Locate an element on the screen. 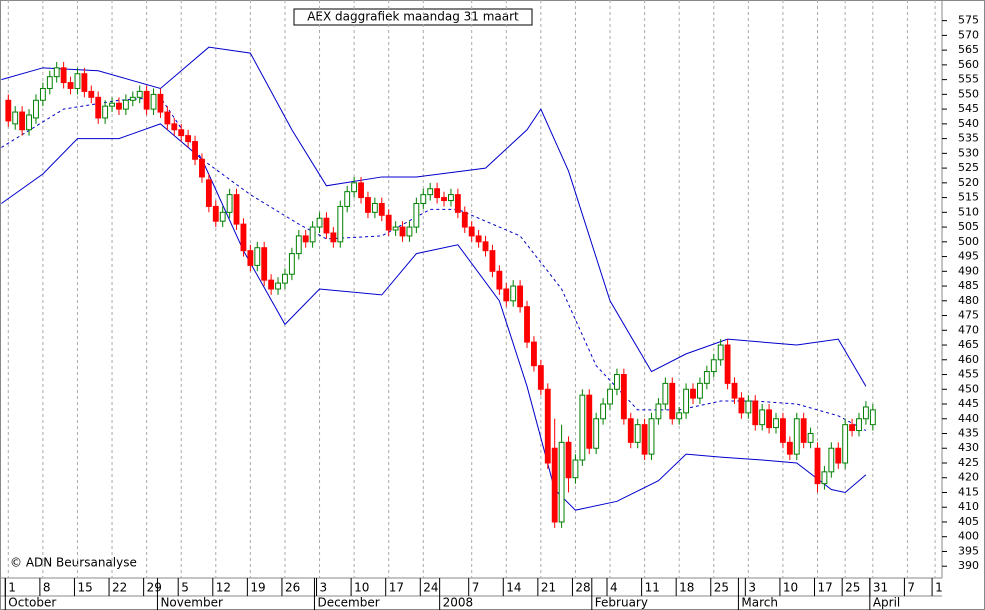 The height and width of the screenshot is (610, 985). y-tick-label: 550 is located at coordinates (968, 93).